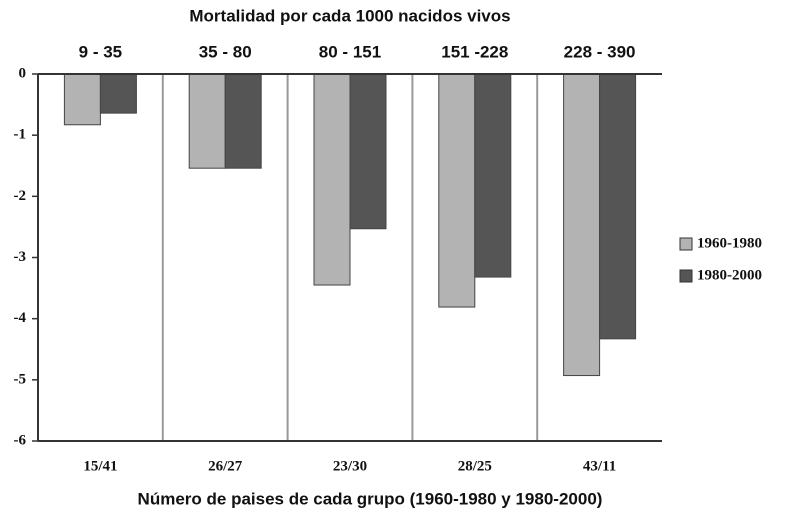  I want to click on y-tick-label: -2, so click(20, 196).